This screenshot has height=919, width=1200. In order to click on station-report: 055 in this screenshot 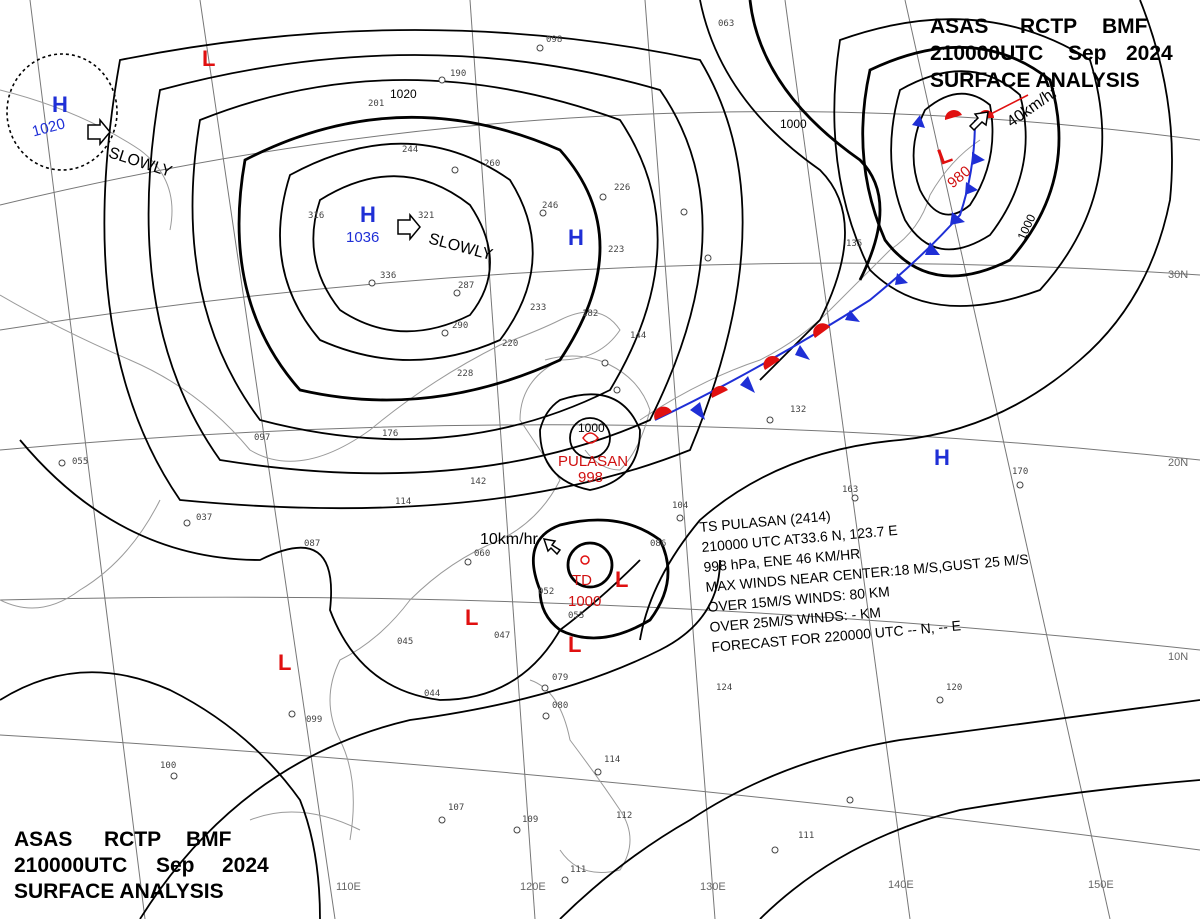, I will do `click(576, 616)`.